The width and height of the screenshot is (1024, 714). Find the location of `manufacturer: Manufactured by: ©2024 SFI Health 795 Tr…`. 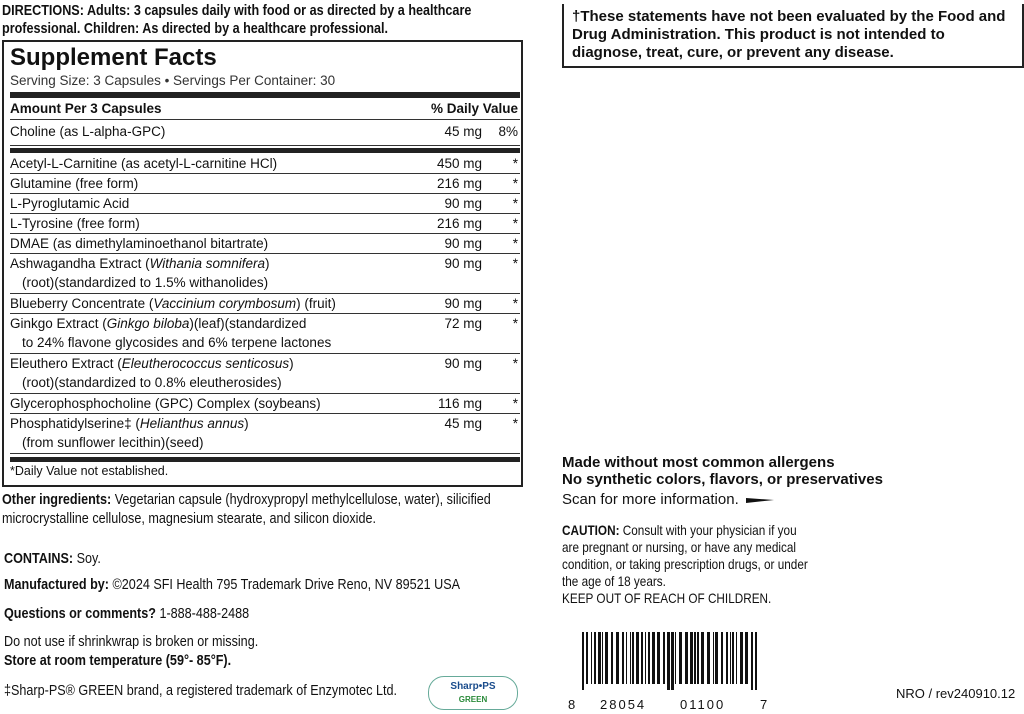

manufacturer: Manufactured by: ©2024 SFI Health 795 Tr… is located at coordinates (232, 585).